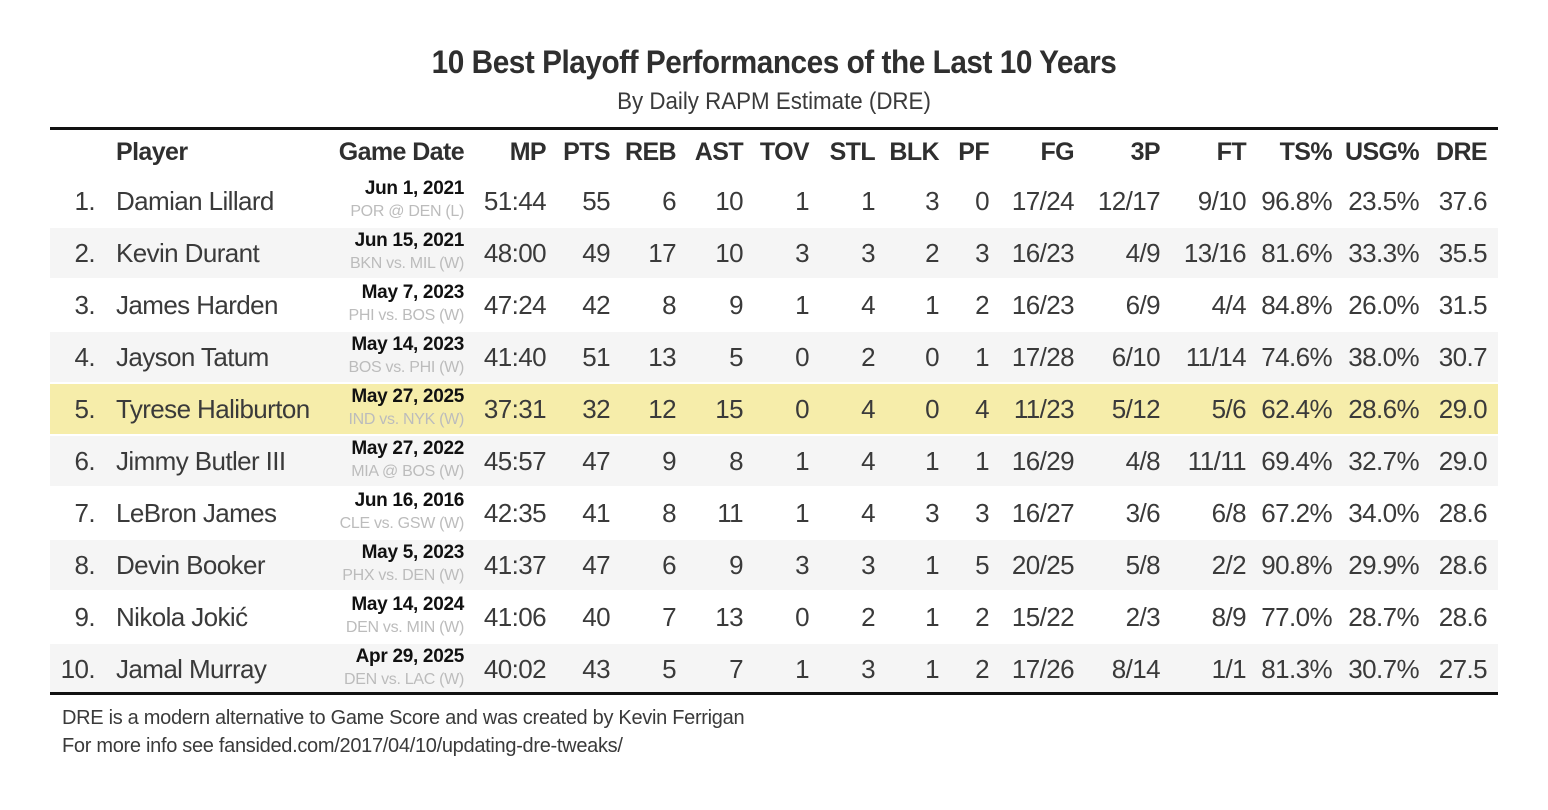 The height and width of the screenshot is (810, 1548). Describe the element at coordinates (1057, 152) in the screenshot. I see `header-fg: FG` at that location.